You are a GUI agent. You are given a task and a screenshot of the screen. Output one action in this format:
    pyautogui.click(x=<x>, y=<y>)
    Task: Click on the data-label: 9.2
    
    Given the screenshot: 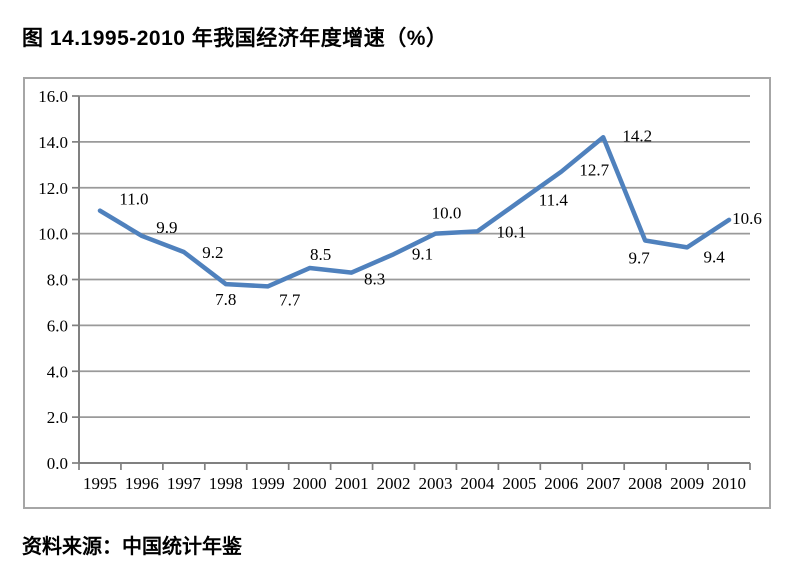 What is the action you would take?
    pyautogui.click(x=212, y=252)
    